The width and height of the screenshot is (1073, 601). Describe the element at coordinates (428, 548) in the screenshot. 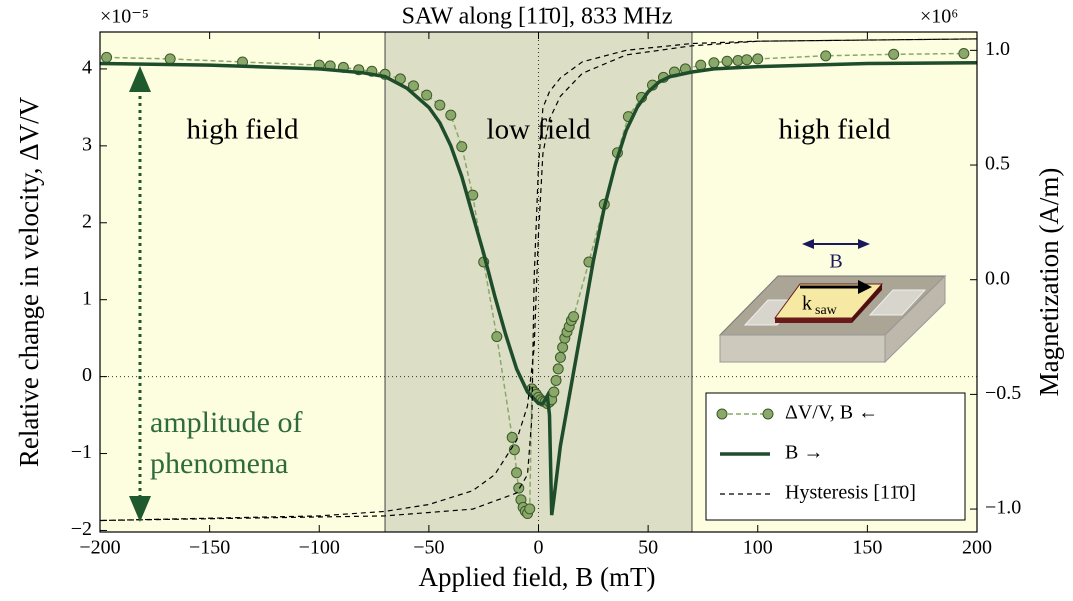

I see `x-tick-label: −50` at that location.